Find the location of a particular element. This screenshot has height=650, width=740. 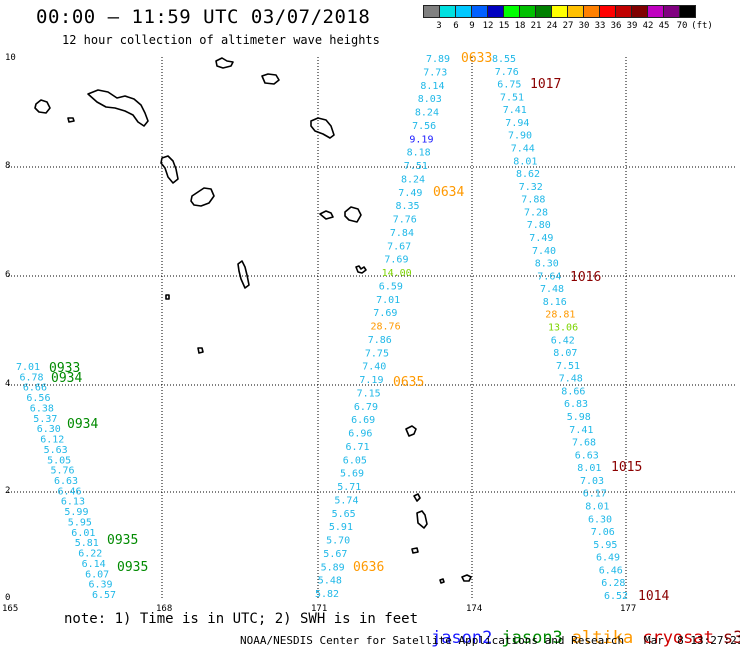

swh-value: 5.82 is located at coordinates (327, 594).